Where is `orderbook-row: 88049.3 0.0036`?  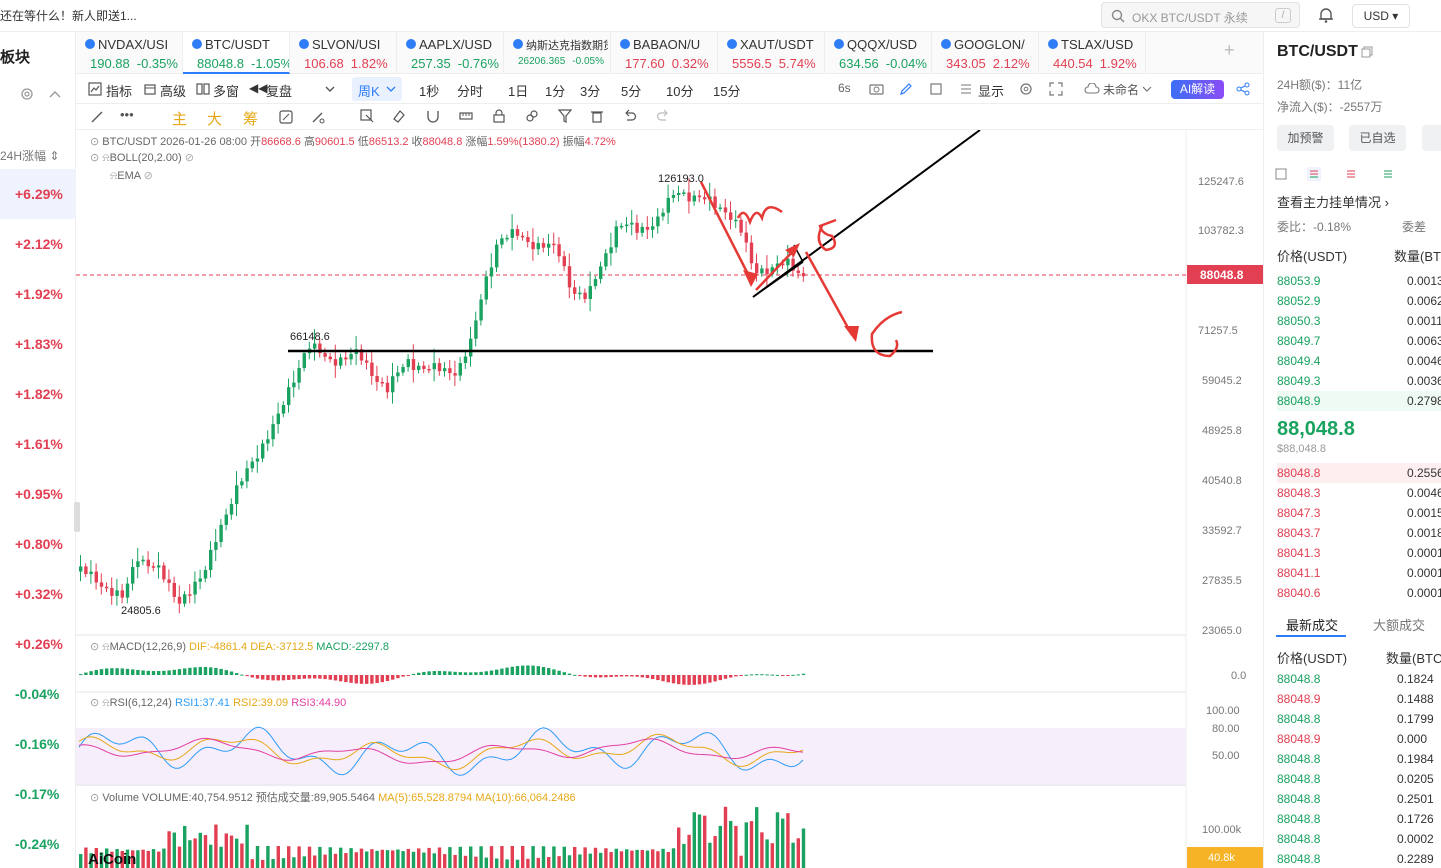 orderbook-row: 88049.3 0.0036 is located at coordinates (1359, 381).